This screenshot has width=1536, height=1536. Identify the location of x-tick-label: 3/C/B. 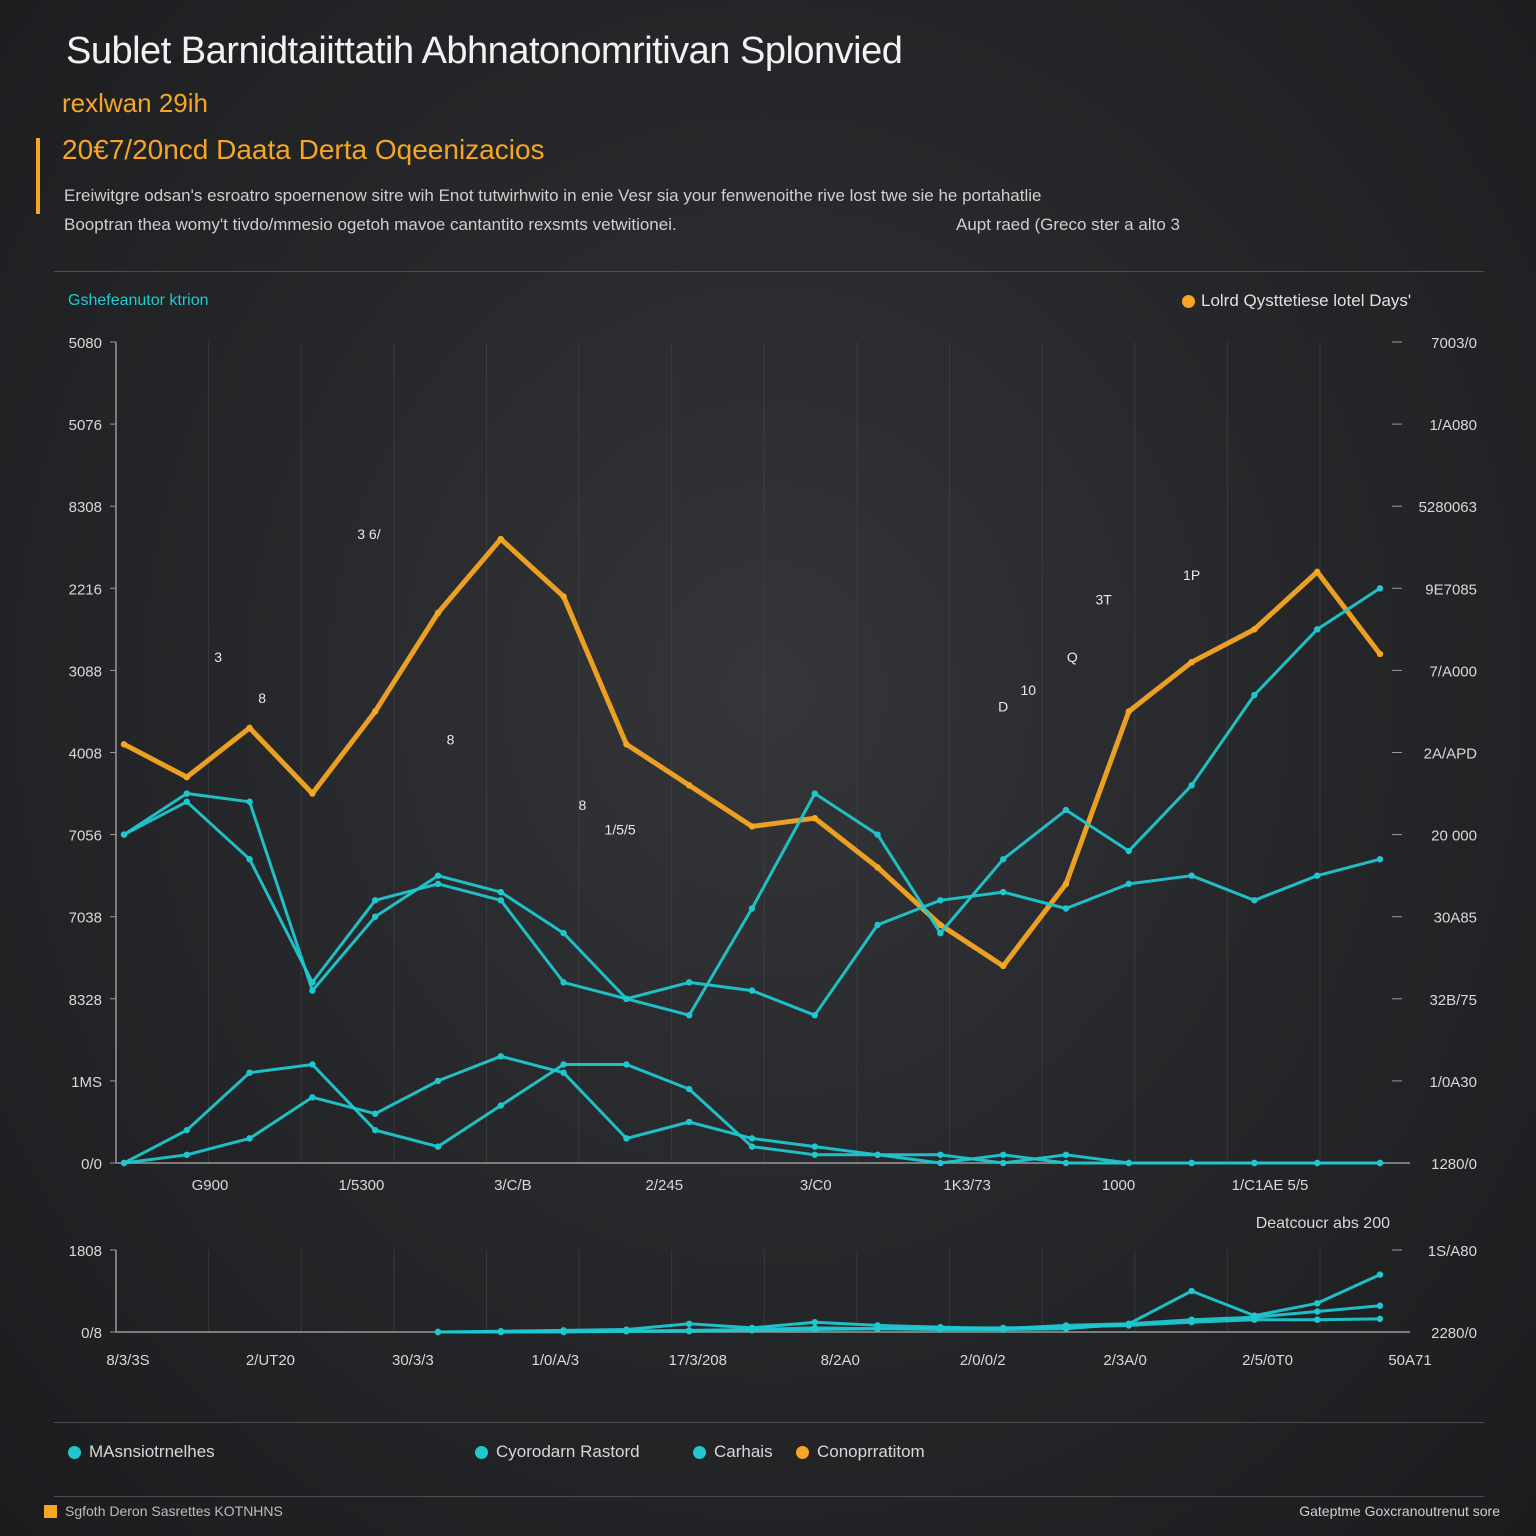
(513, 1185).